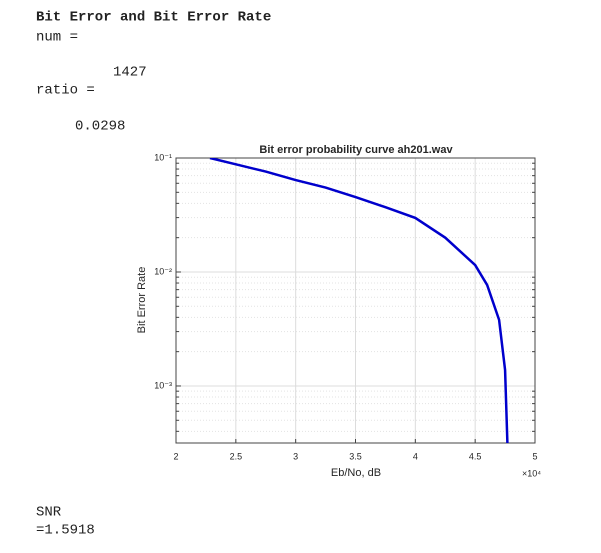 This screenshot has width=601, height=553. Describe the element at coordinates (49, 513) in the screenshot. I see `snr-label: SNR` at that location.